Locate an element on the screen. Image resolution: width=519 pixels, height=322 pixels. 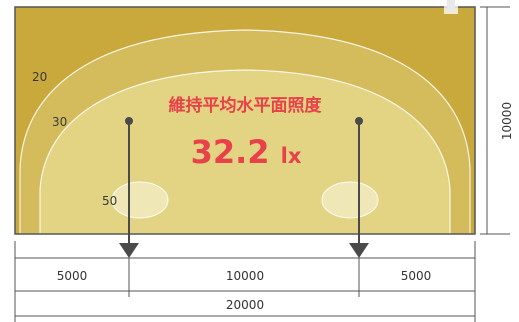
contour-label-20: 20 is located at coordinates (39, 77).